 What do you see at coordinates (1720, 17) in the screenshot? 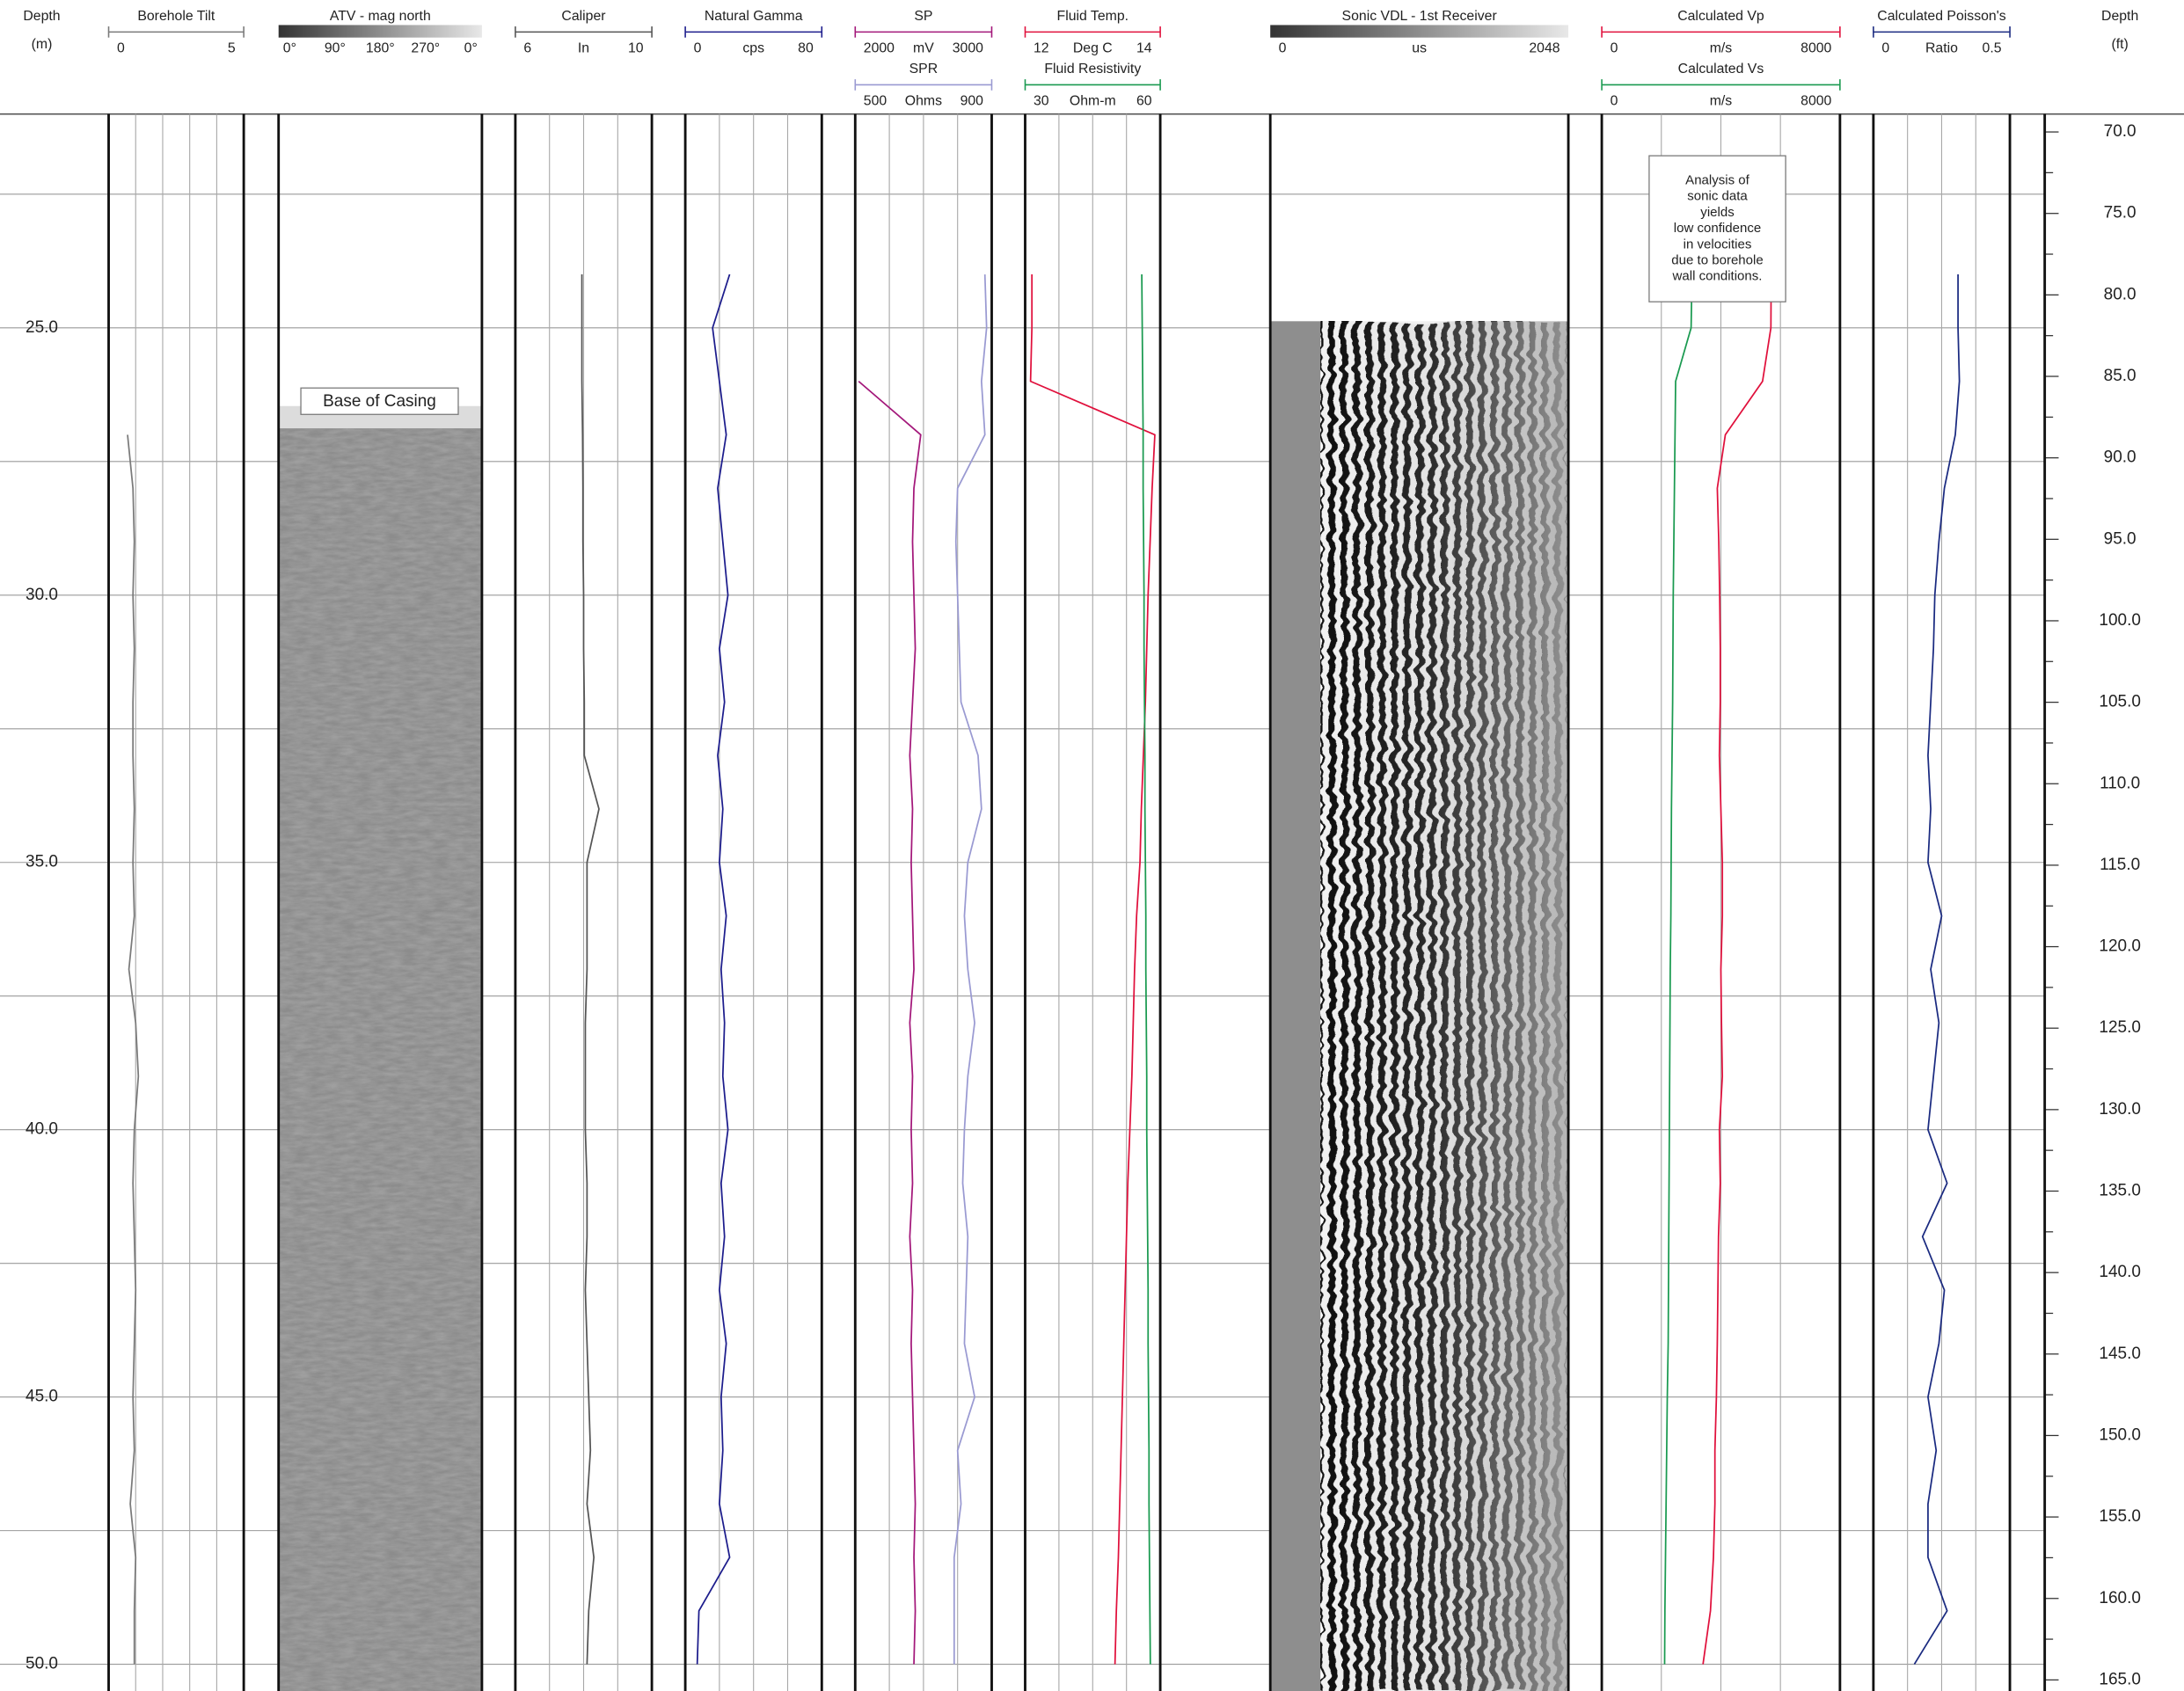
I see `curve-title: Calculated Vp` at bounding box center [1720, 17].